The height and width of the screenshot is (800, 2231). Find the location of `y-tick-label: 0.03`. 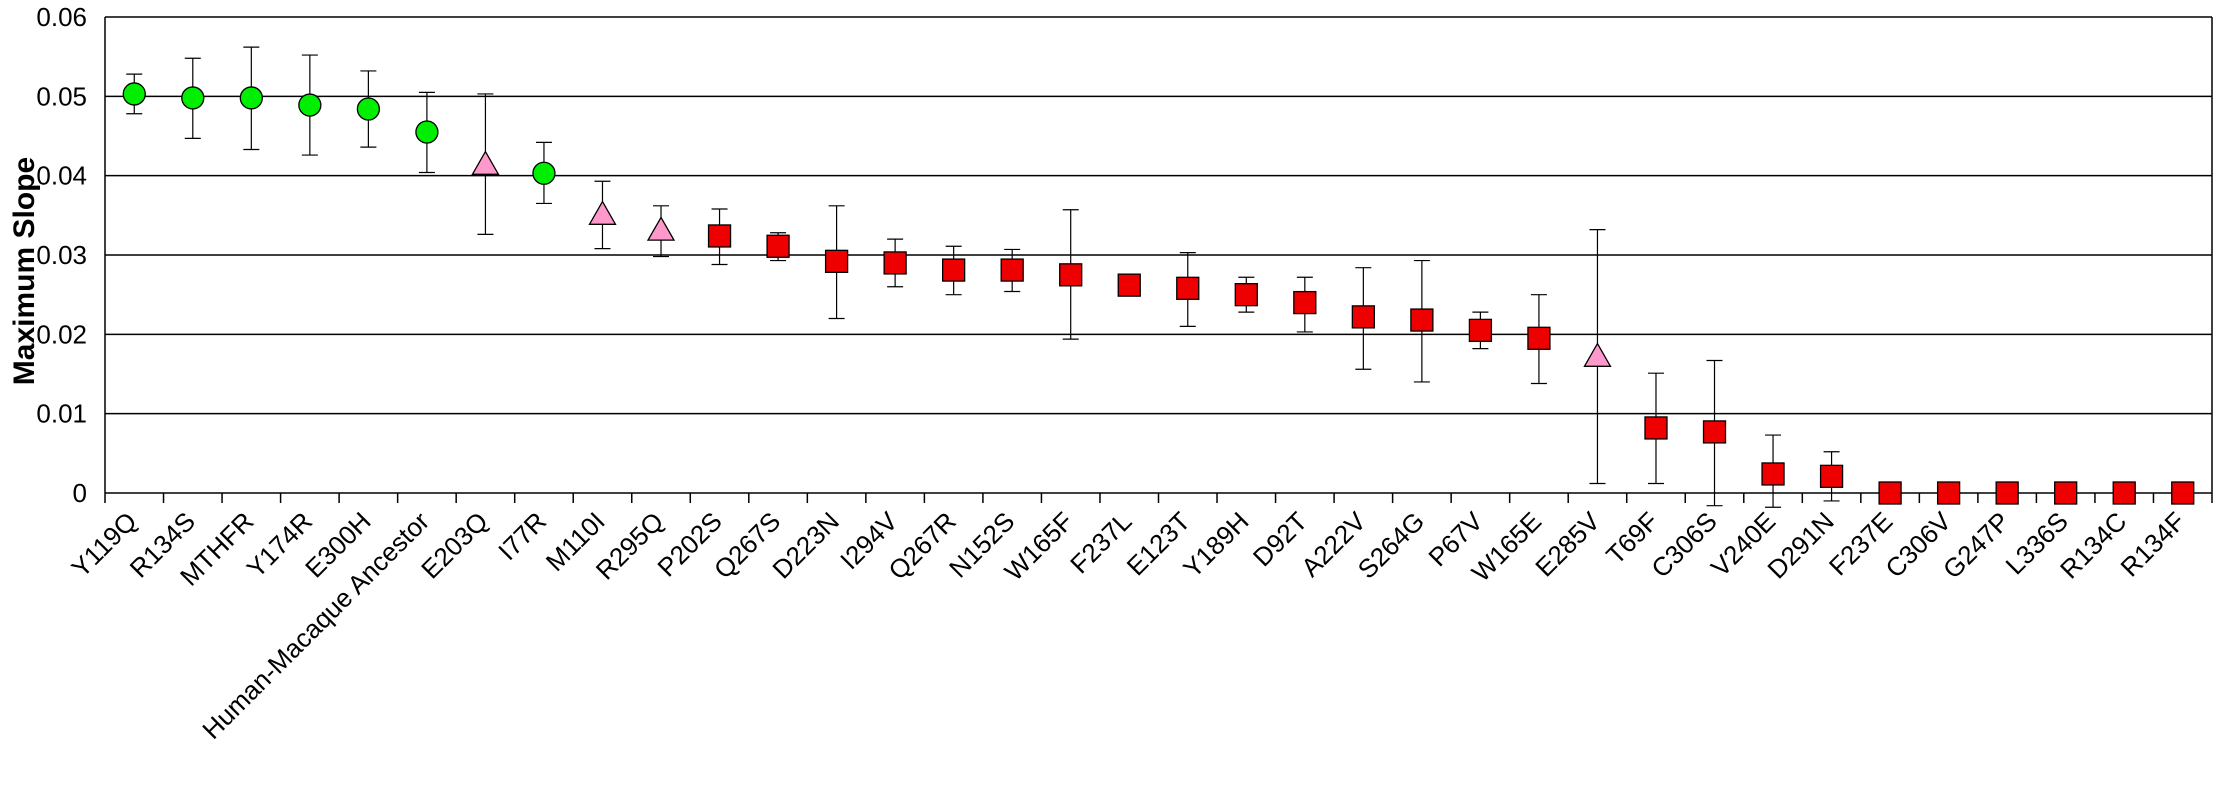

y-tick-label: 0.03 is located at coordinates (61, 255).